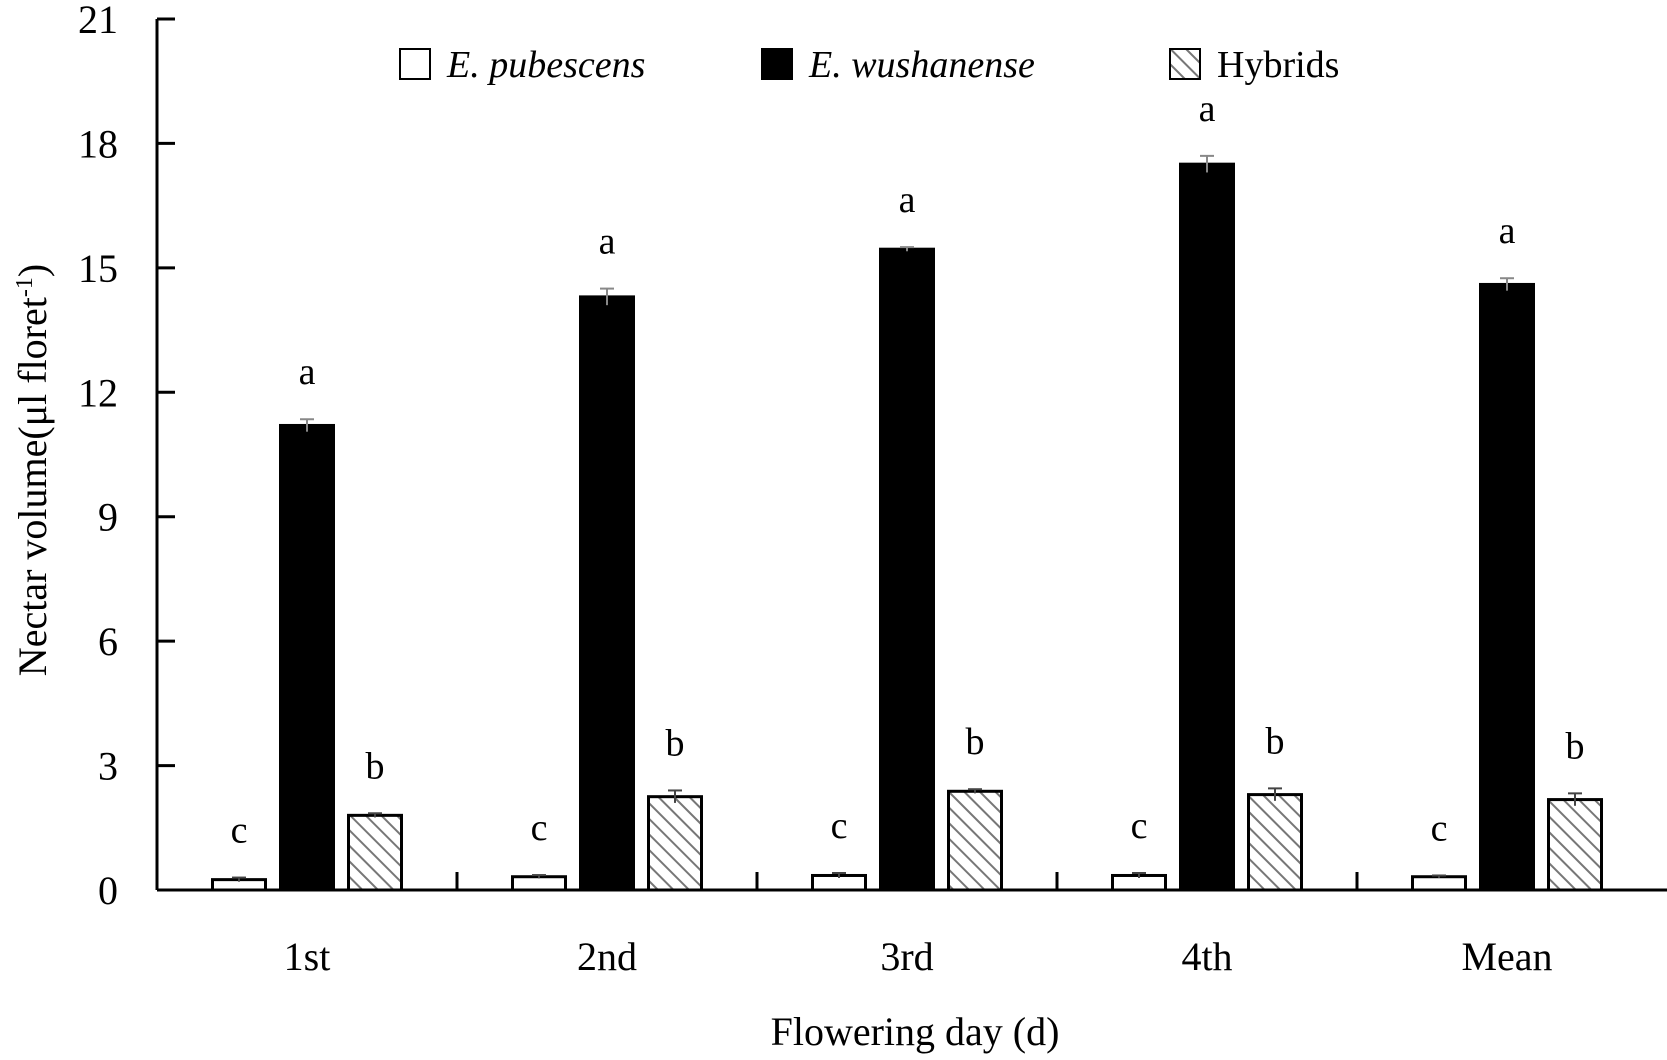  What do you see at coordinates (607, 956) in the screenshot?
I see `x-tick-label: 2nd` at bounding box center [607, 956].